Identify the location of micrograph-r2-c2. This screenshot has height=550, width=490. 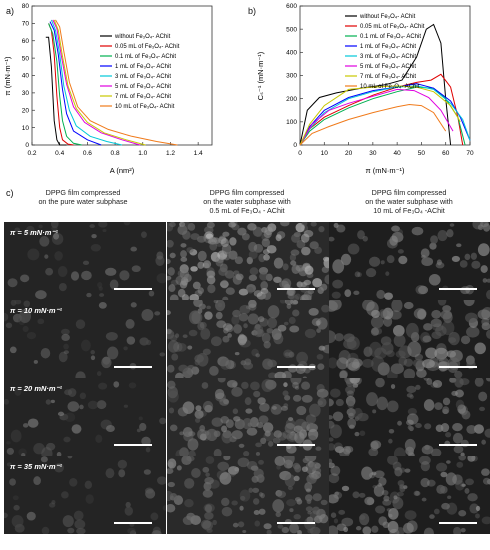
(248, 339).